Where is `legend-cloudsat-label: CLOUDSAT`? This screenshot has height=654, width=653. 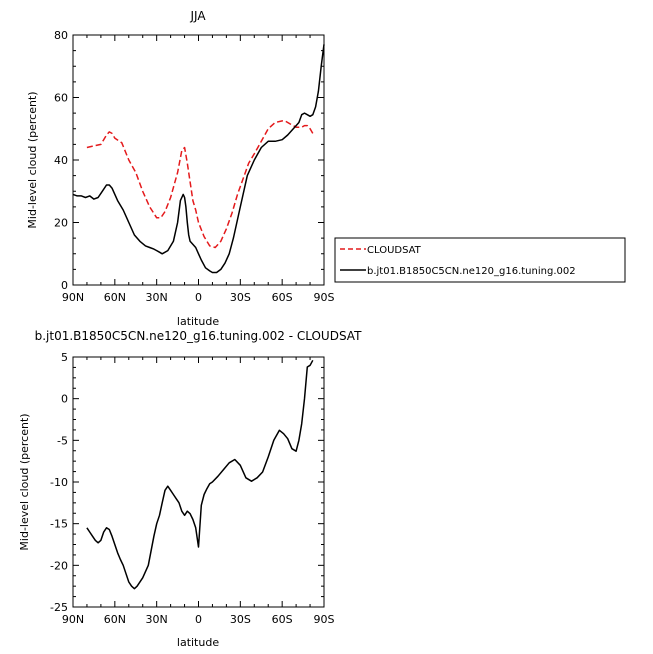
legend-cloudsat-label: CLOUDSAT is located at coordinates (394, 250).